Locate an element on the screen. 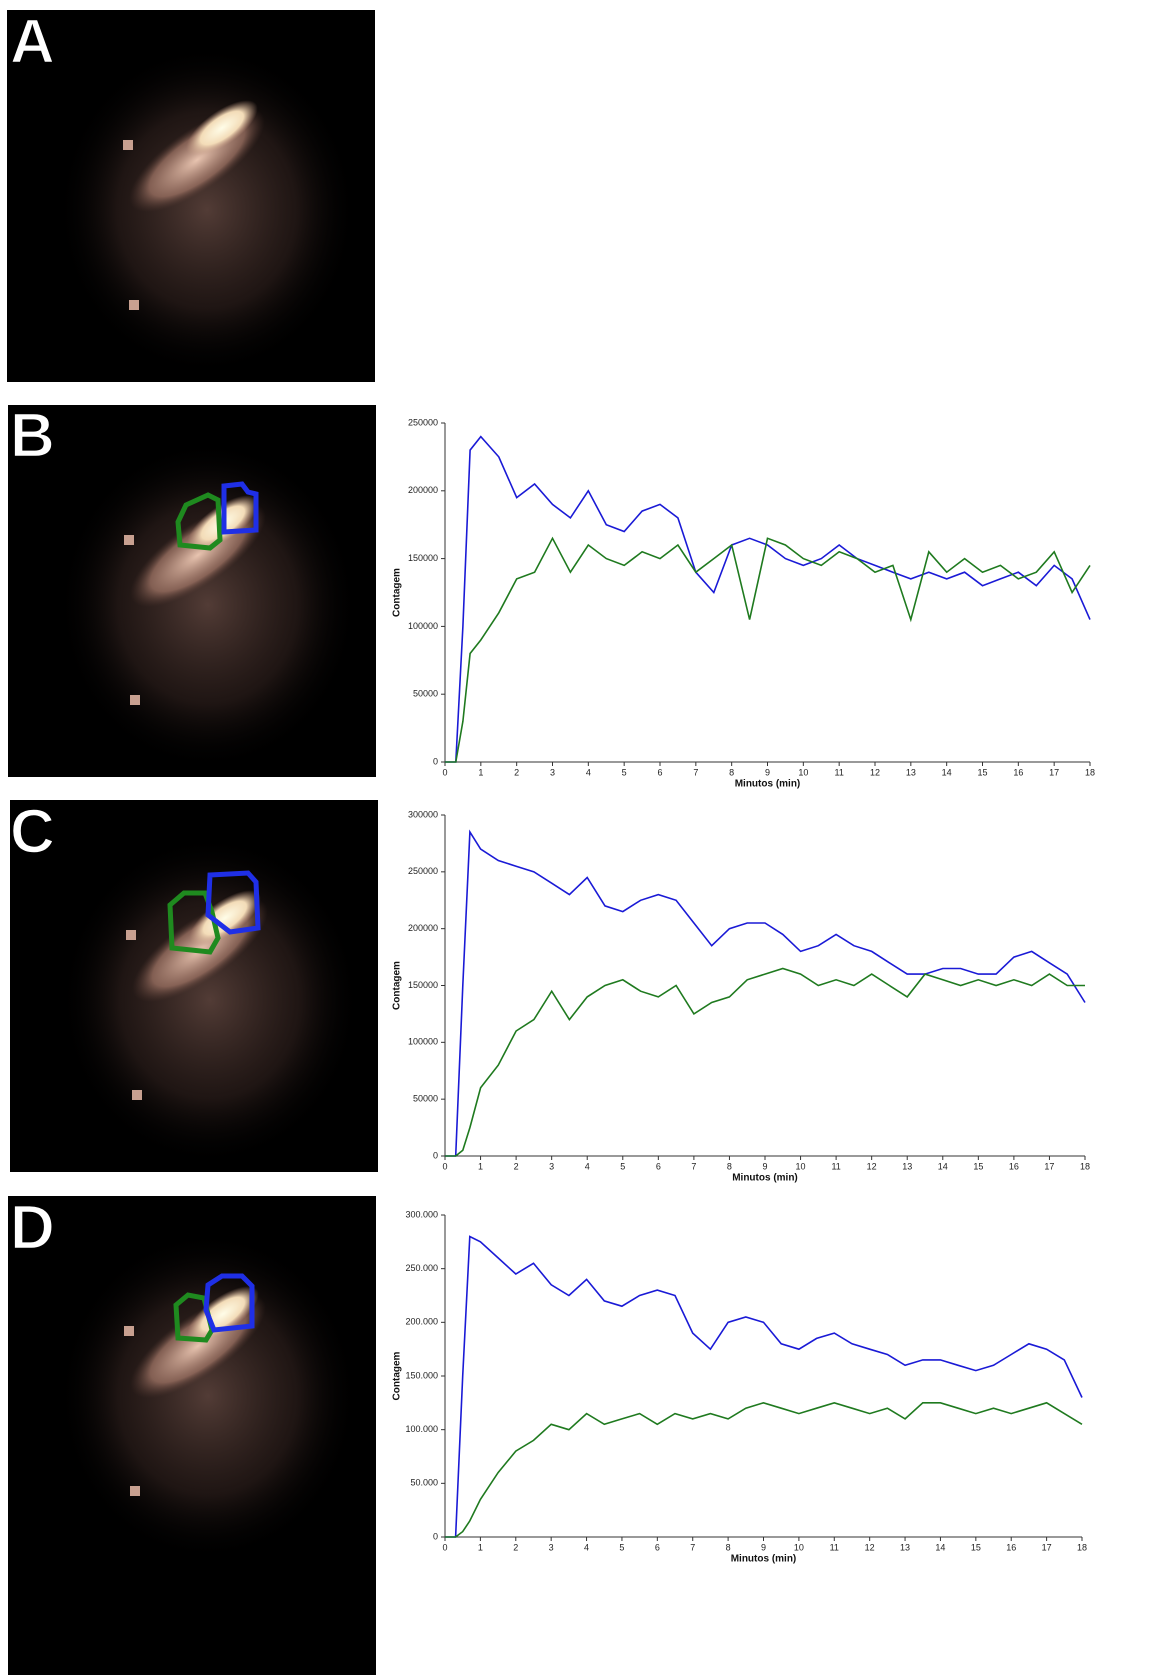  y-tick-label: 50.000 is located at coordinates (424, 1483).